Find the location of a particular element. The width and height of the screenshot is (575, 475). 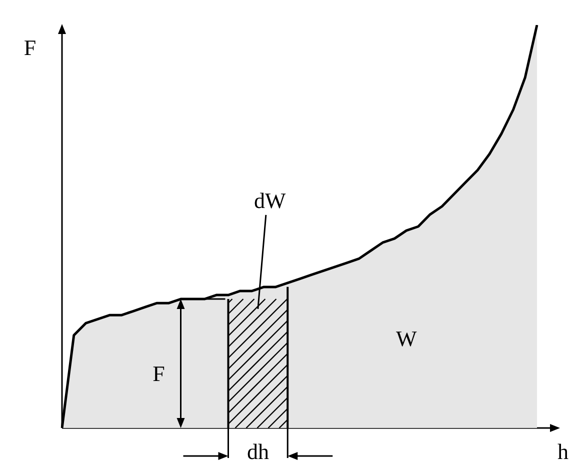

text: dh is located at coordinates (257, 451).